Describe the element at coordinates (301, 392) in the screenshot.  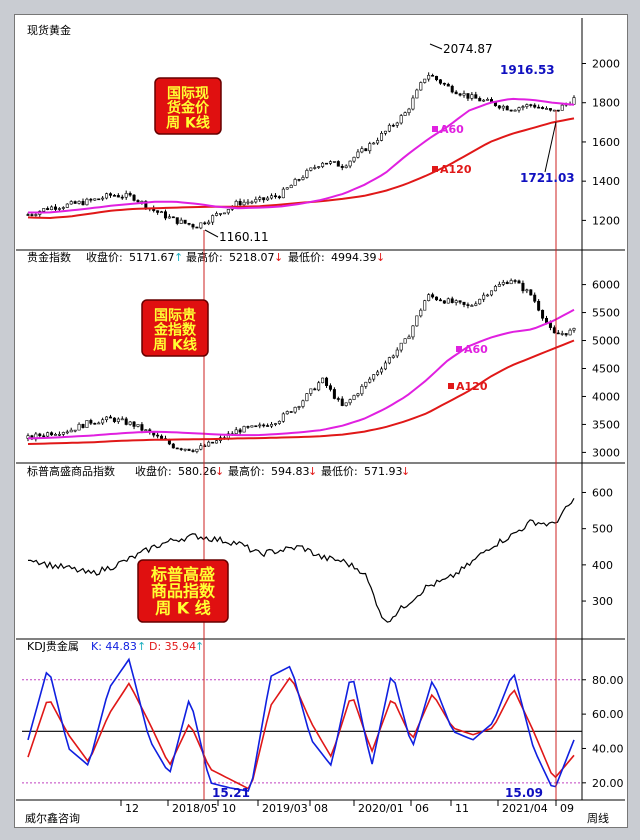
I see `ma120-line` at that location.